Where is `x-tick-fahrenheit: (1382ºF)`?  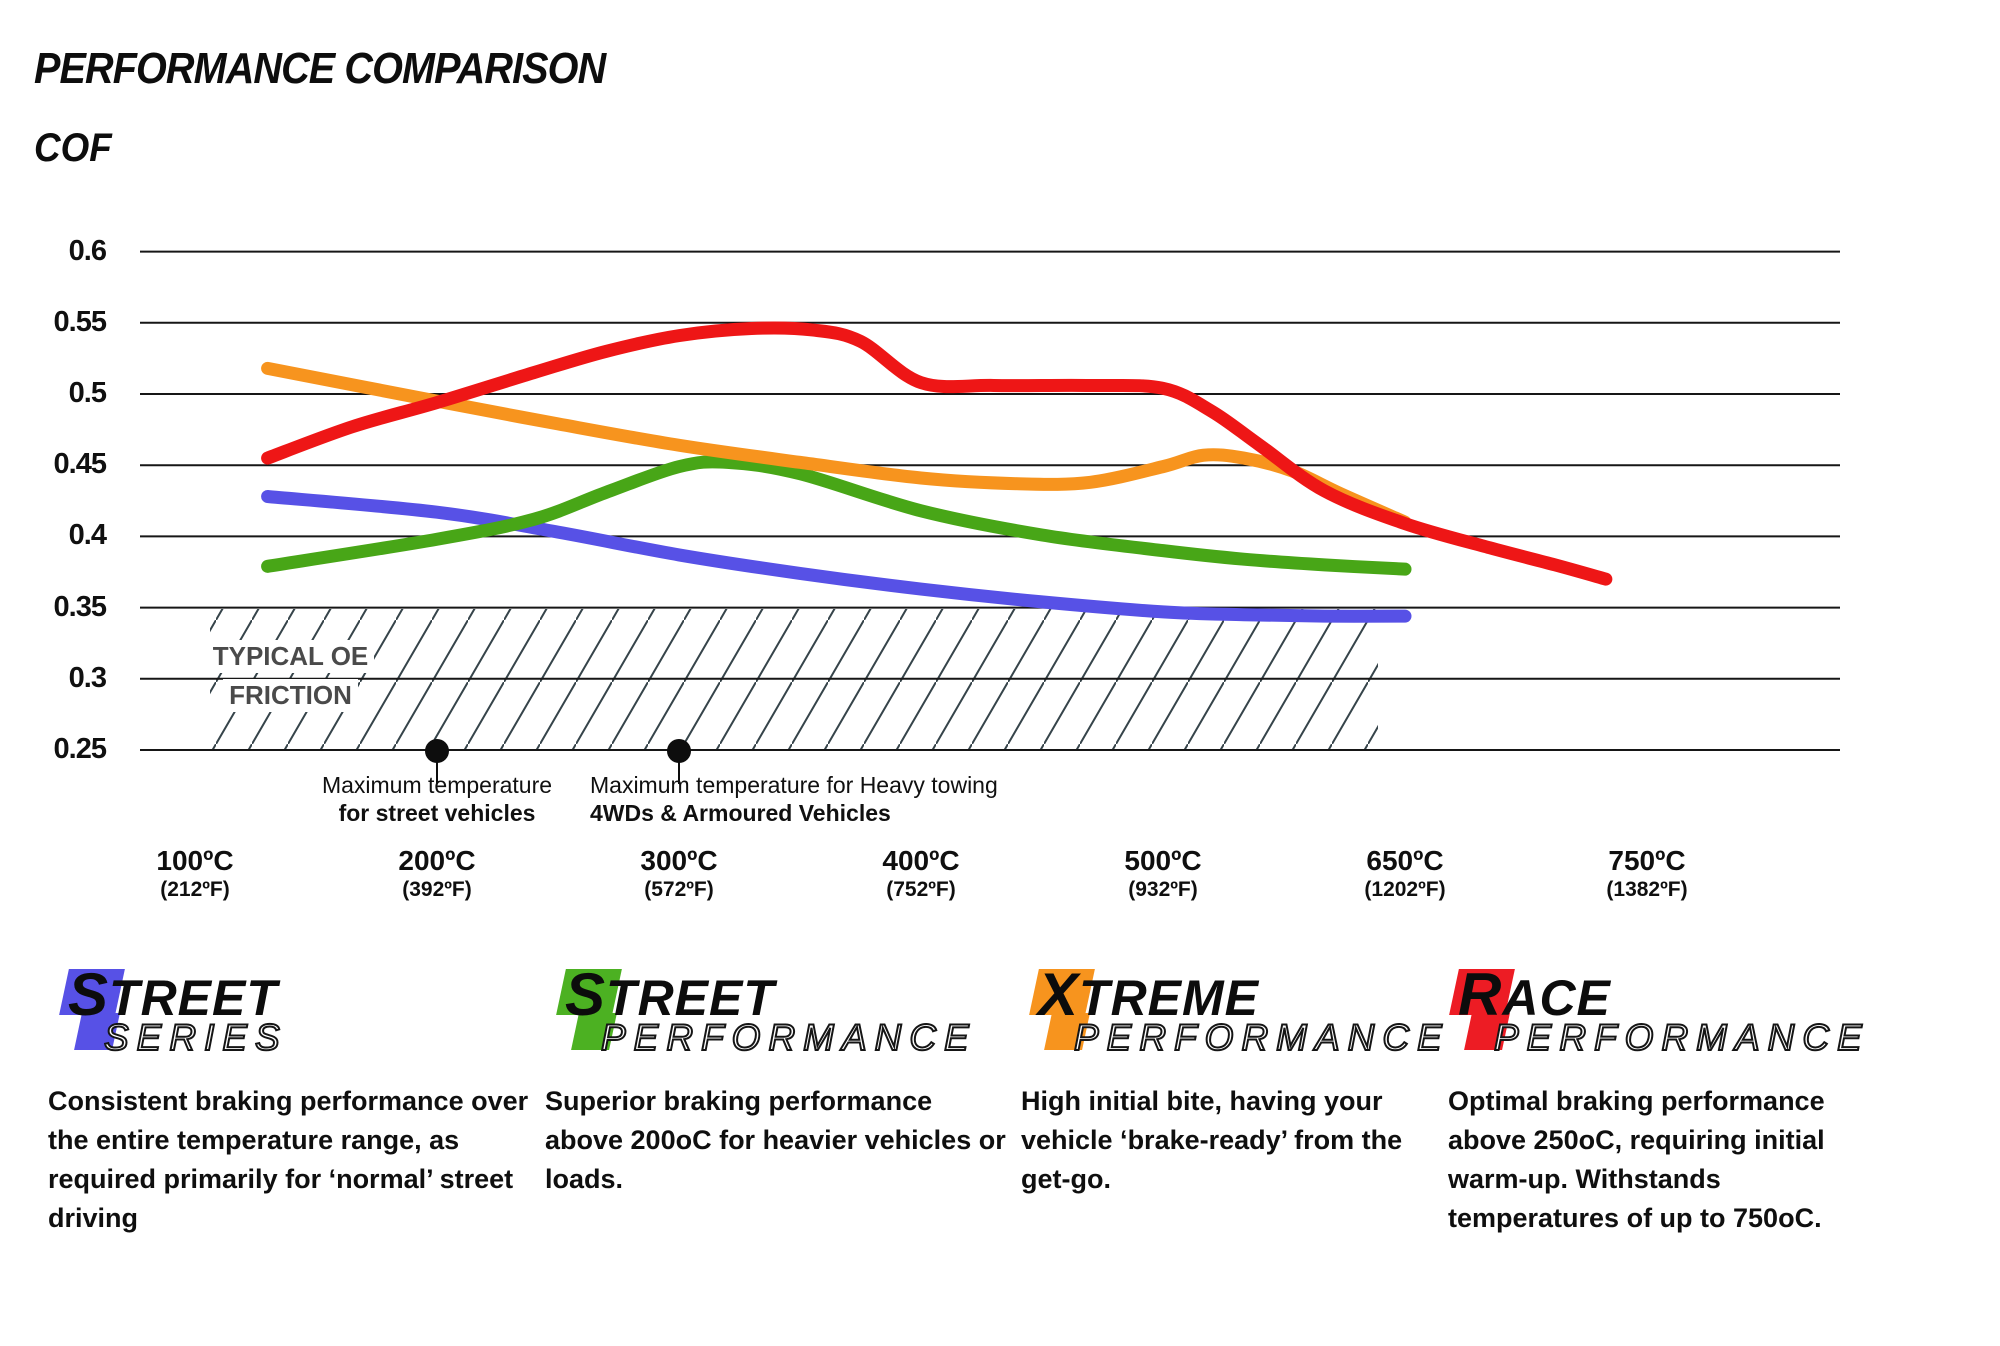
x-tick-fahrenheit: (1382ºF) is located at coordinates (1647, 889).